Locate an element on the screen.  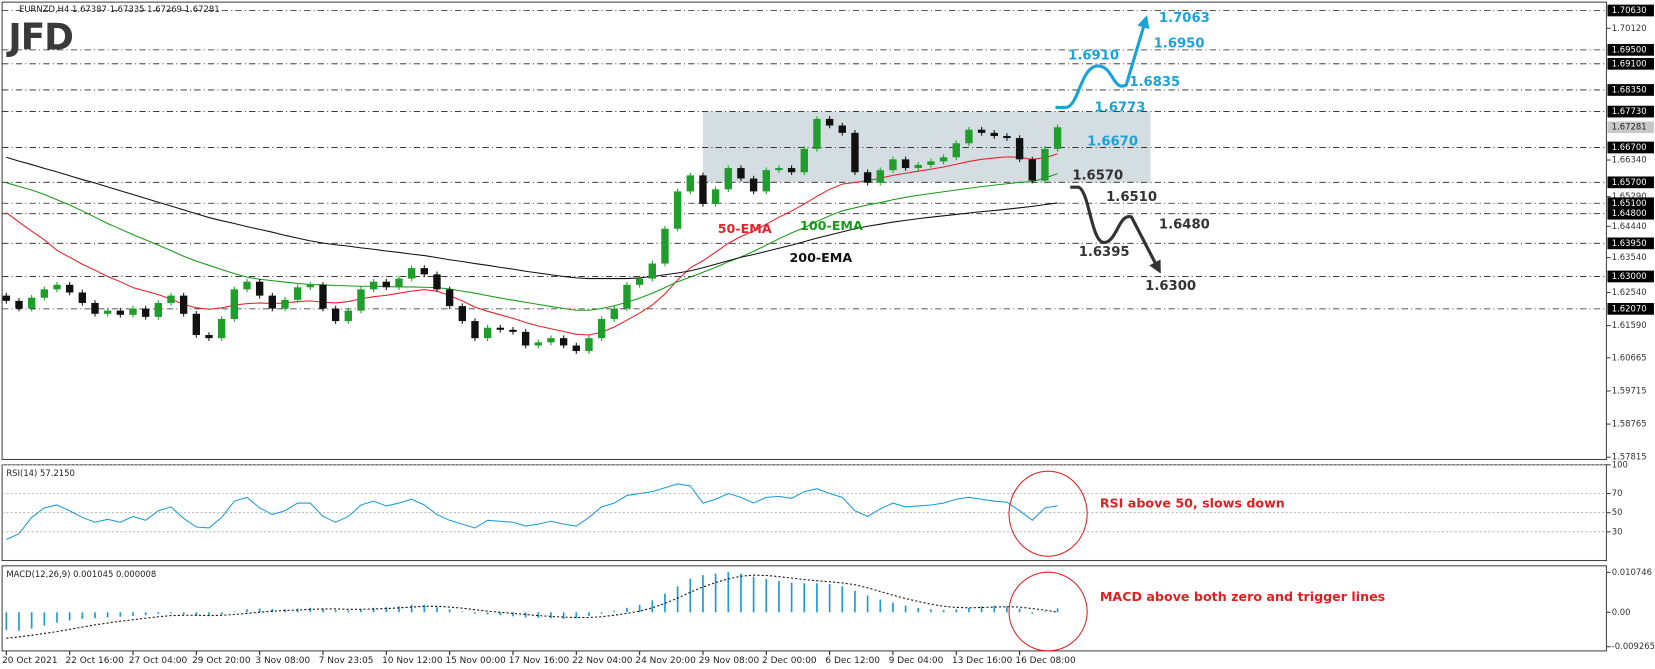
y-tick-label: 30 is located at coordinates (1617, 531).